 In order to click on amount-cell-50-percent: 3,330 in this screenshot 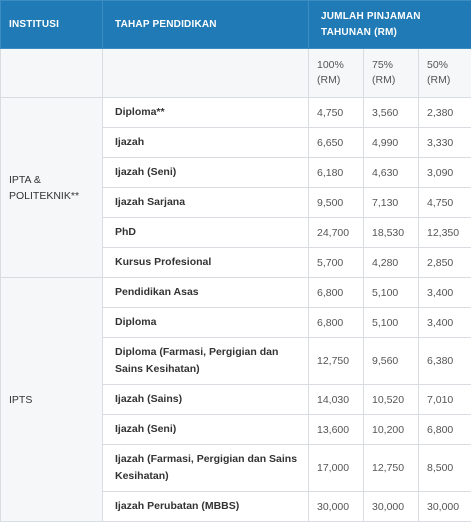, I will do `click(445, 143)`.